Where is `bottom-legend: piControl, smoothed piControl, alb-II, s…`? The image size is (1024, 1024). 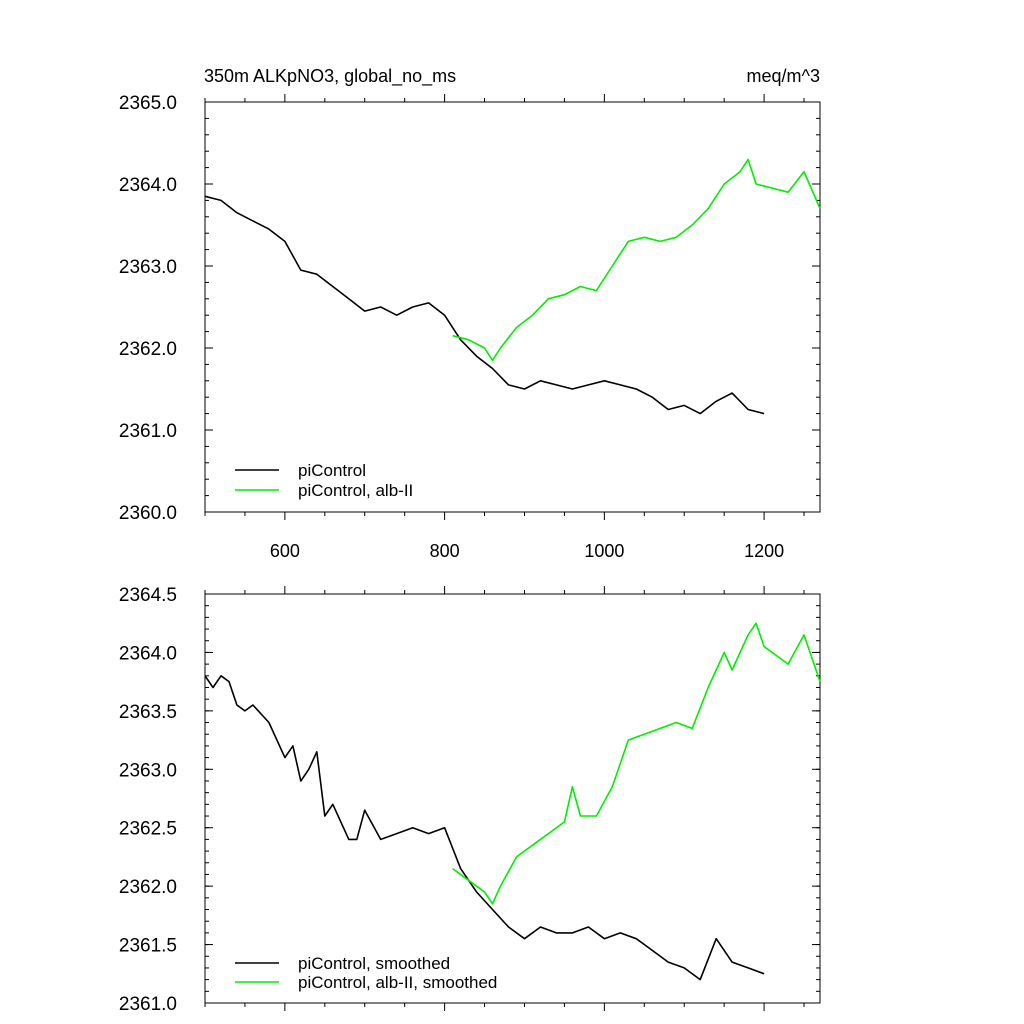
bottom-legend: piControl, smoothed piControl, alb-II, s… is located at coordinates (366, 973).